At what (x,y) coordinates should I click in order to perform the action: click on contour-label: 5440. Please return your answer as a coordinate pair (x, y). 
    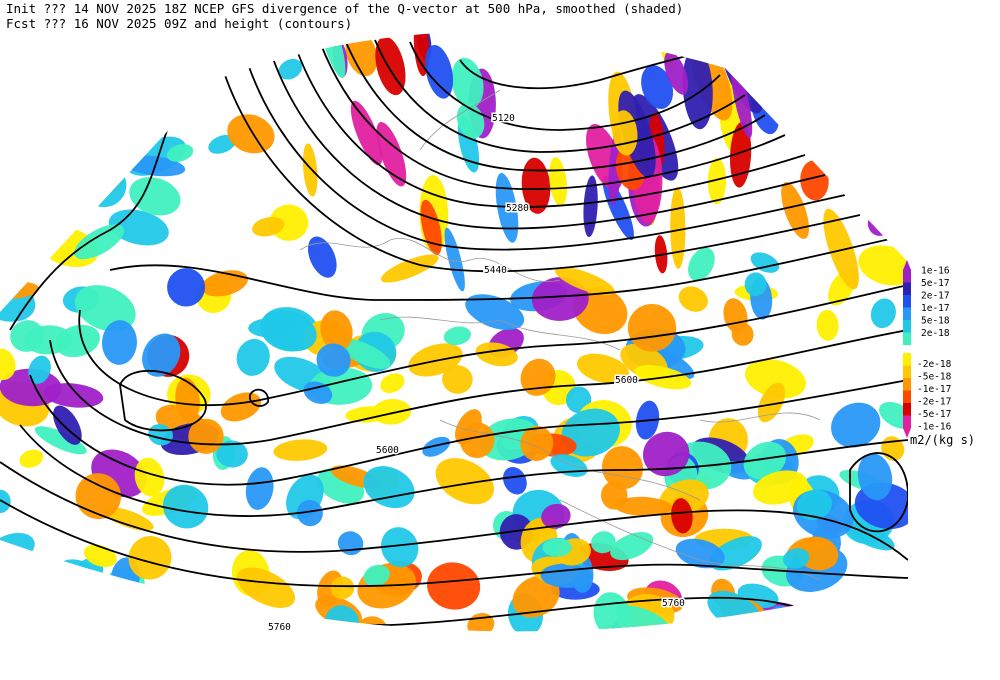
    Looking at the image, I should click on (495, 270).